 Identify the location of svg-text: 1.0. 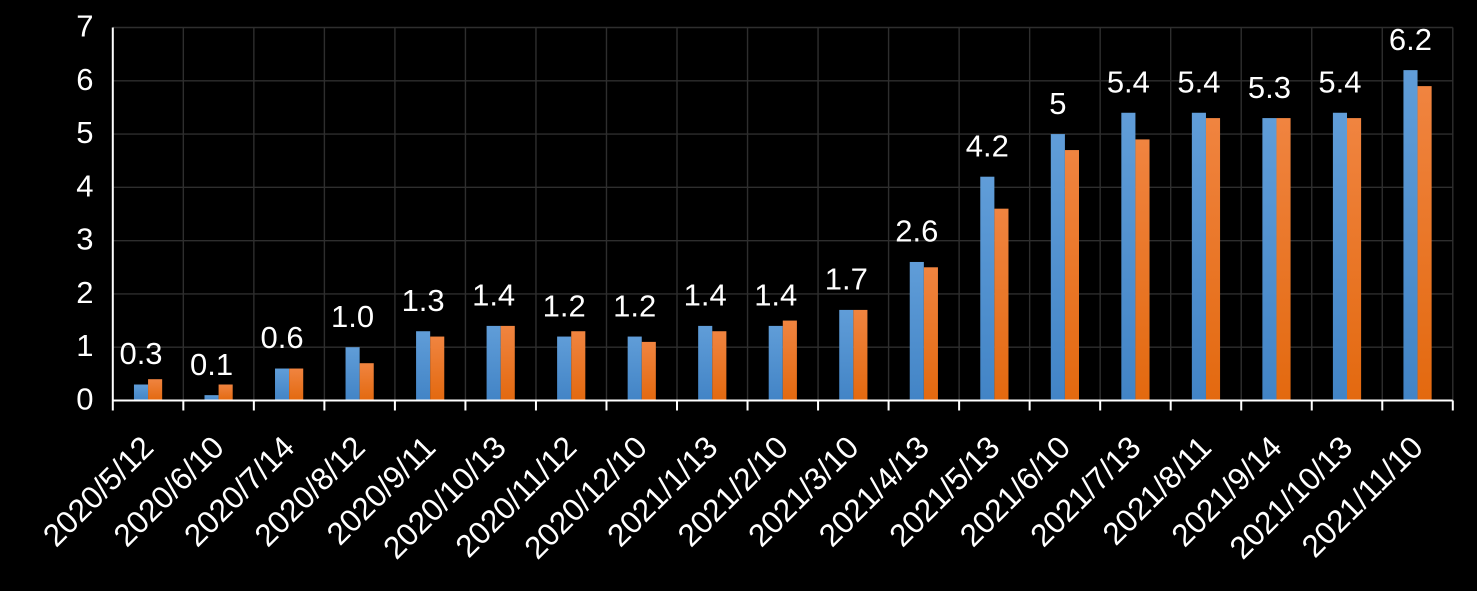
(352, 316).